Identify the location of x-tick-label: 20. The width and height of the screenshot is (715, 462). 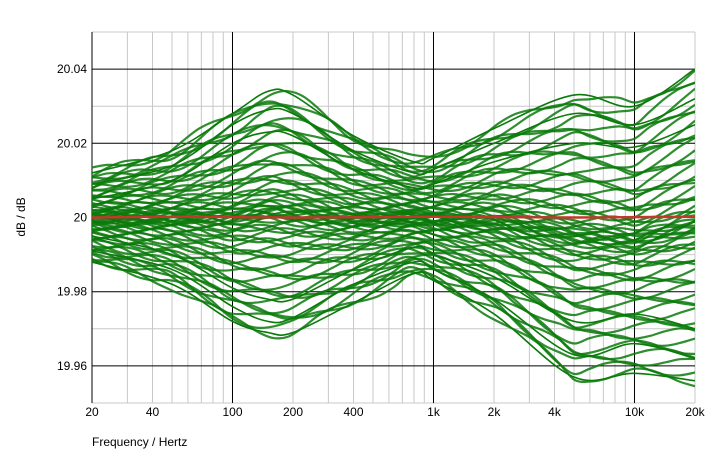
(92, 412).